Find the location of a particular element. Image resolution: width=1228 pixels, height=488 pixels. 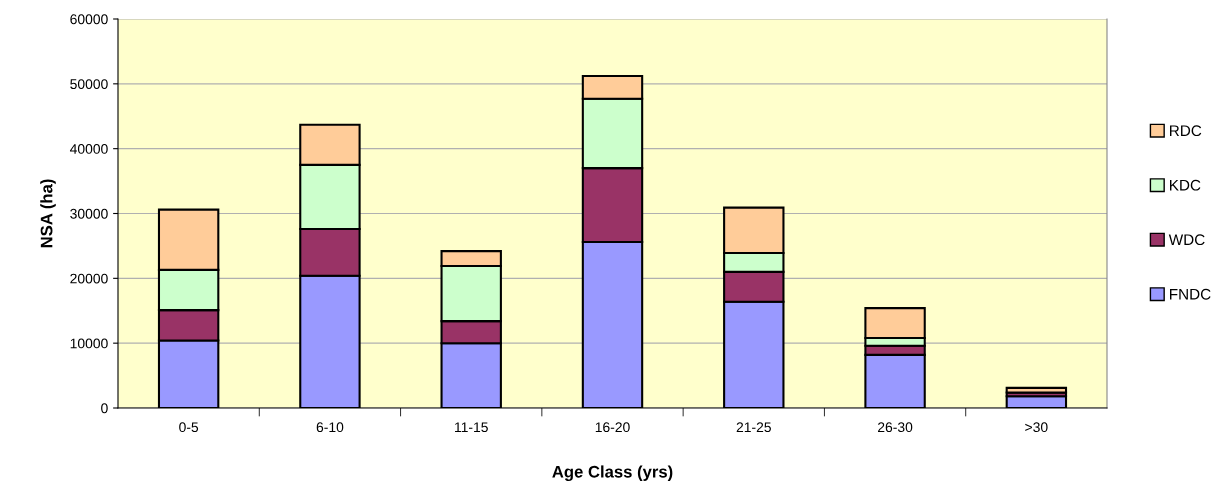

bar is located at coordinates (1036, 390).